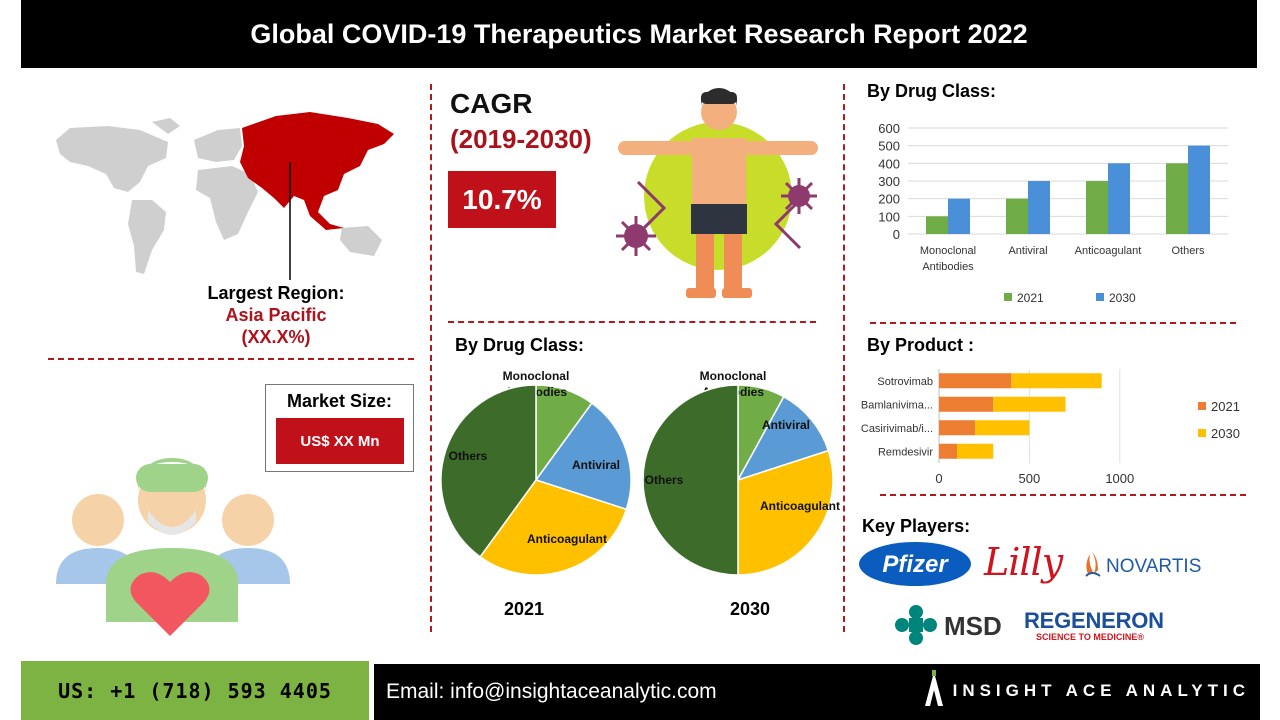 Image resolution: width=1280 pixels, height=720 pixels. I want to click on y-tick-label: Remdesivir, so click(905, 452).